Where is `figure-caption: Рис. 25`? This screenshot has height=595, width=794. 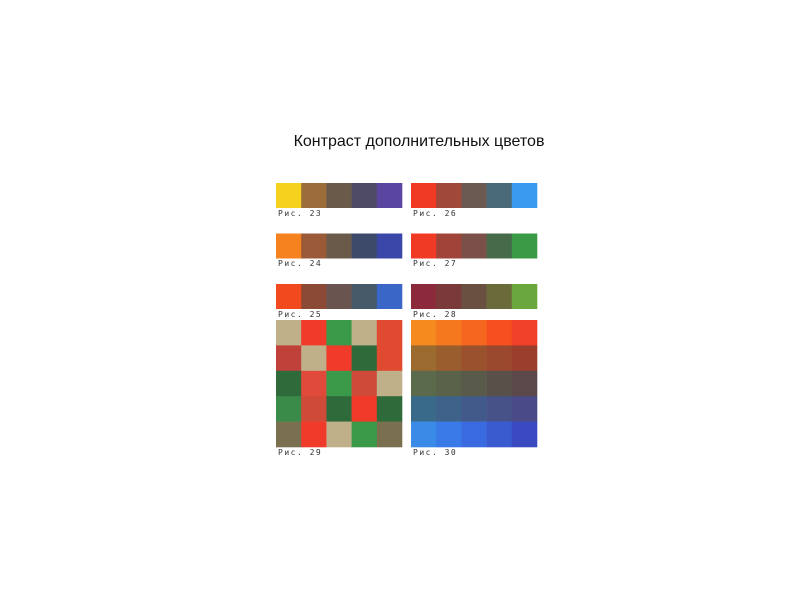 figure-caption: Рис. 25 is located at coordinates (300, 314).